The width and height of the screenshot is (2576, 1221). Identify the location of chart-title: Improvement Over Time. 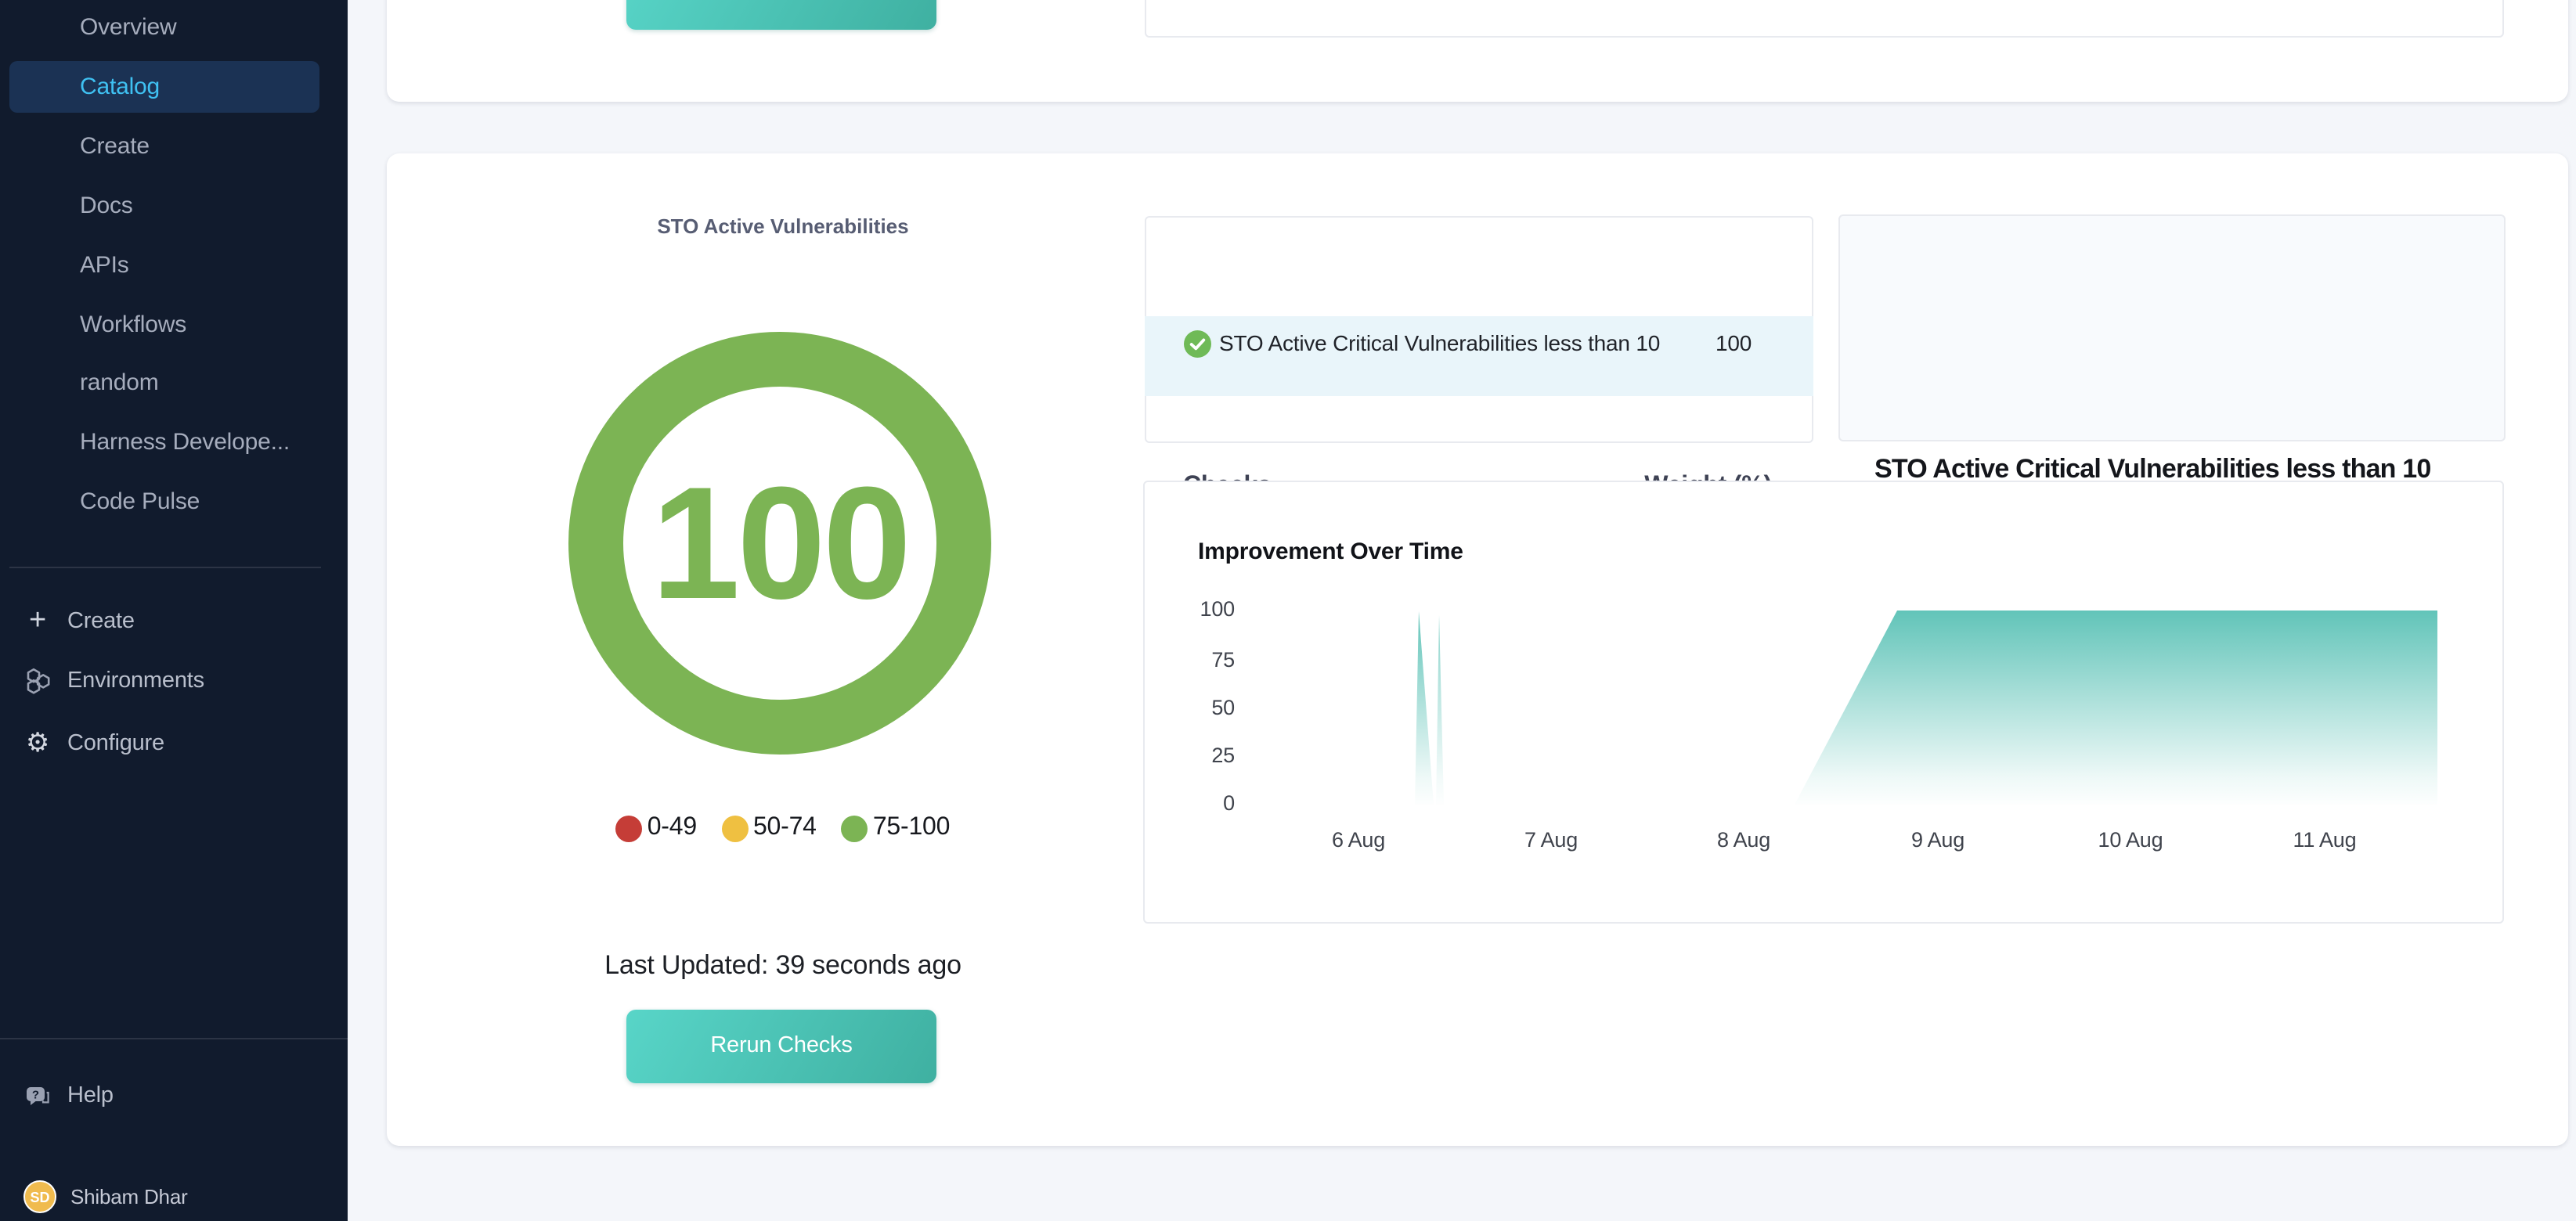
(1330, 551).